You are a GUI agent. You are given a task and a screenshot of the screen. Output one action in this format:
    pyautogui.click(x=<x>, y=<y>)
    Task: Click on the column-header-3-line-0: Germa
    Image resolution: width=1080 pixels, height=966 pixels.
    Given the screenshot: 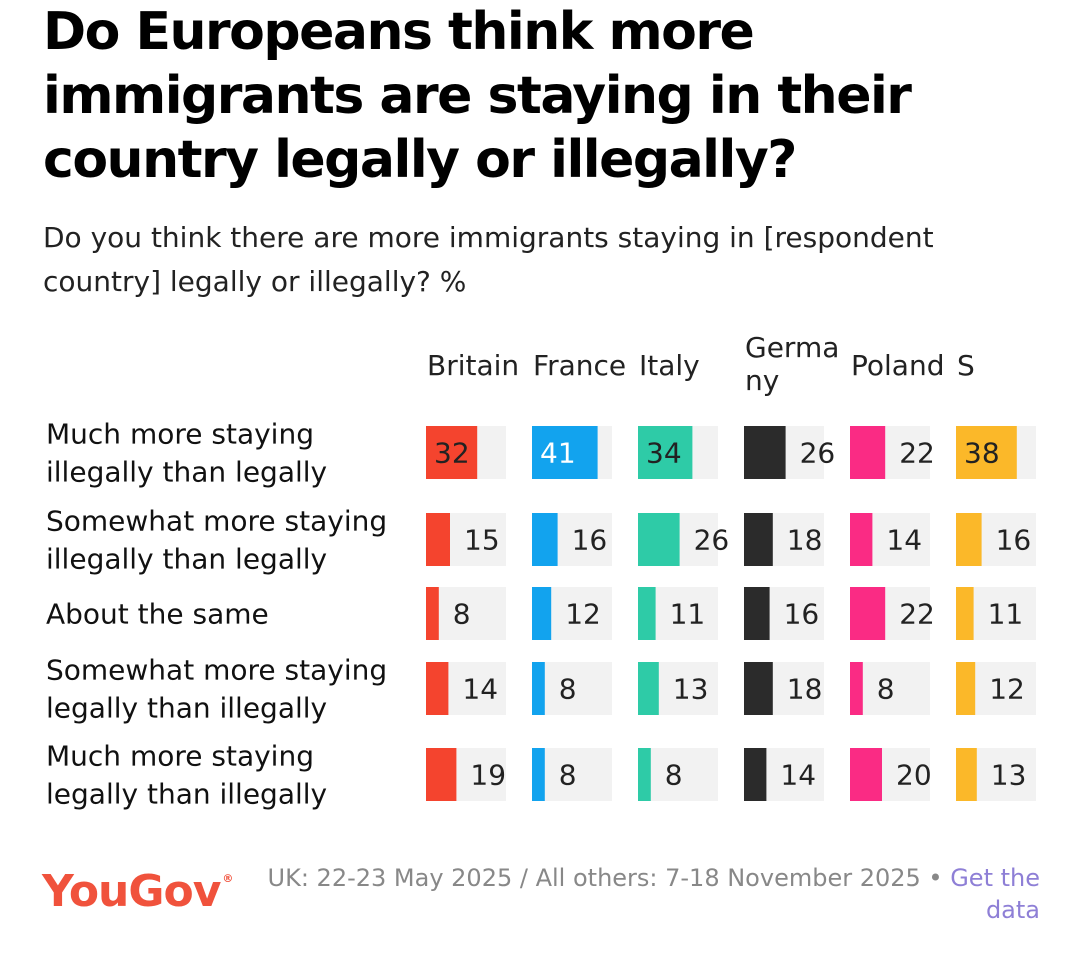 What is the action you would take?
    pyautogui.click(x=792, y=347)
    